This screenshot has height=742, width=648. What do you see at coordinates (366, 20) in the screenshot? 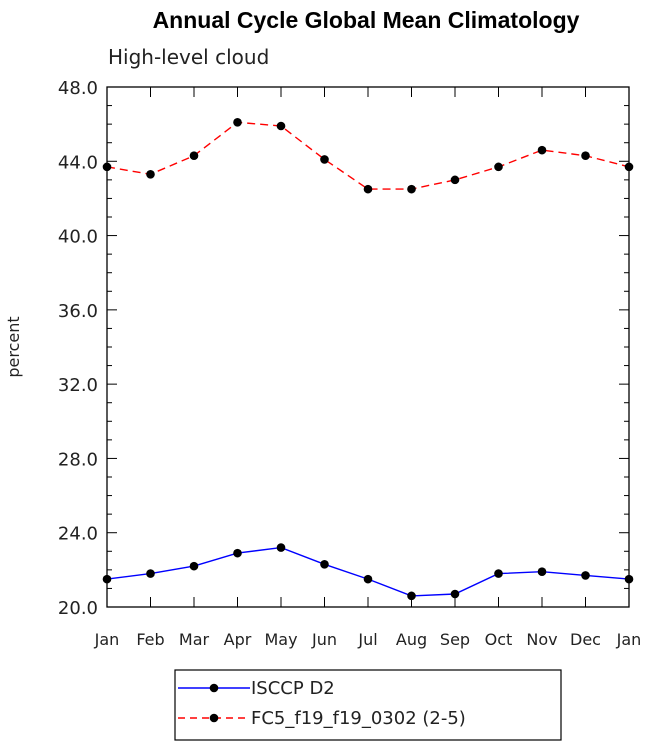
I see `chart-title: Annual Cycle Global Mean Climatology` at bounding box center [366, 20].